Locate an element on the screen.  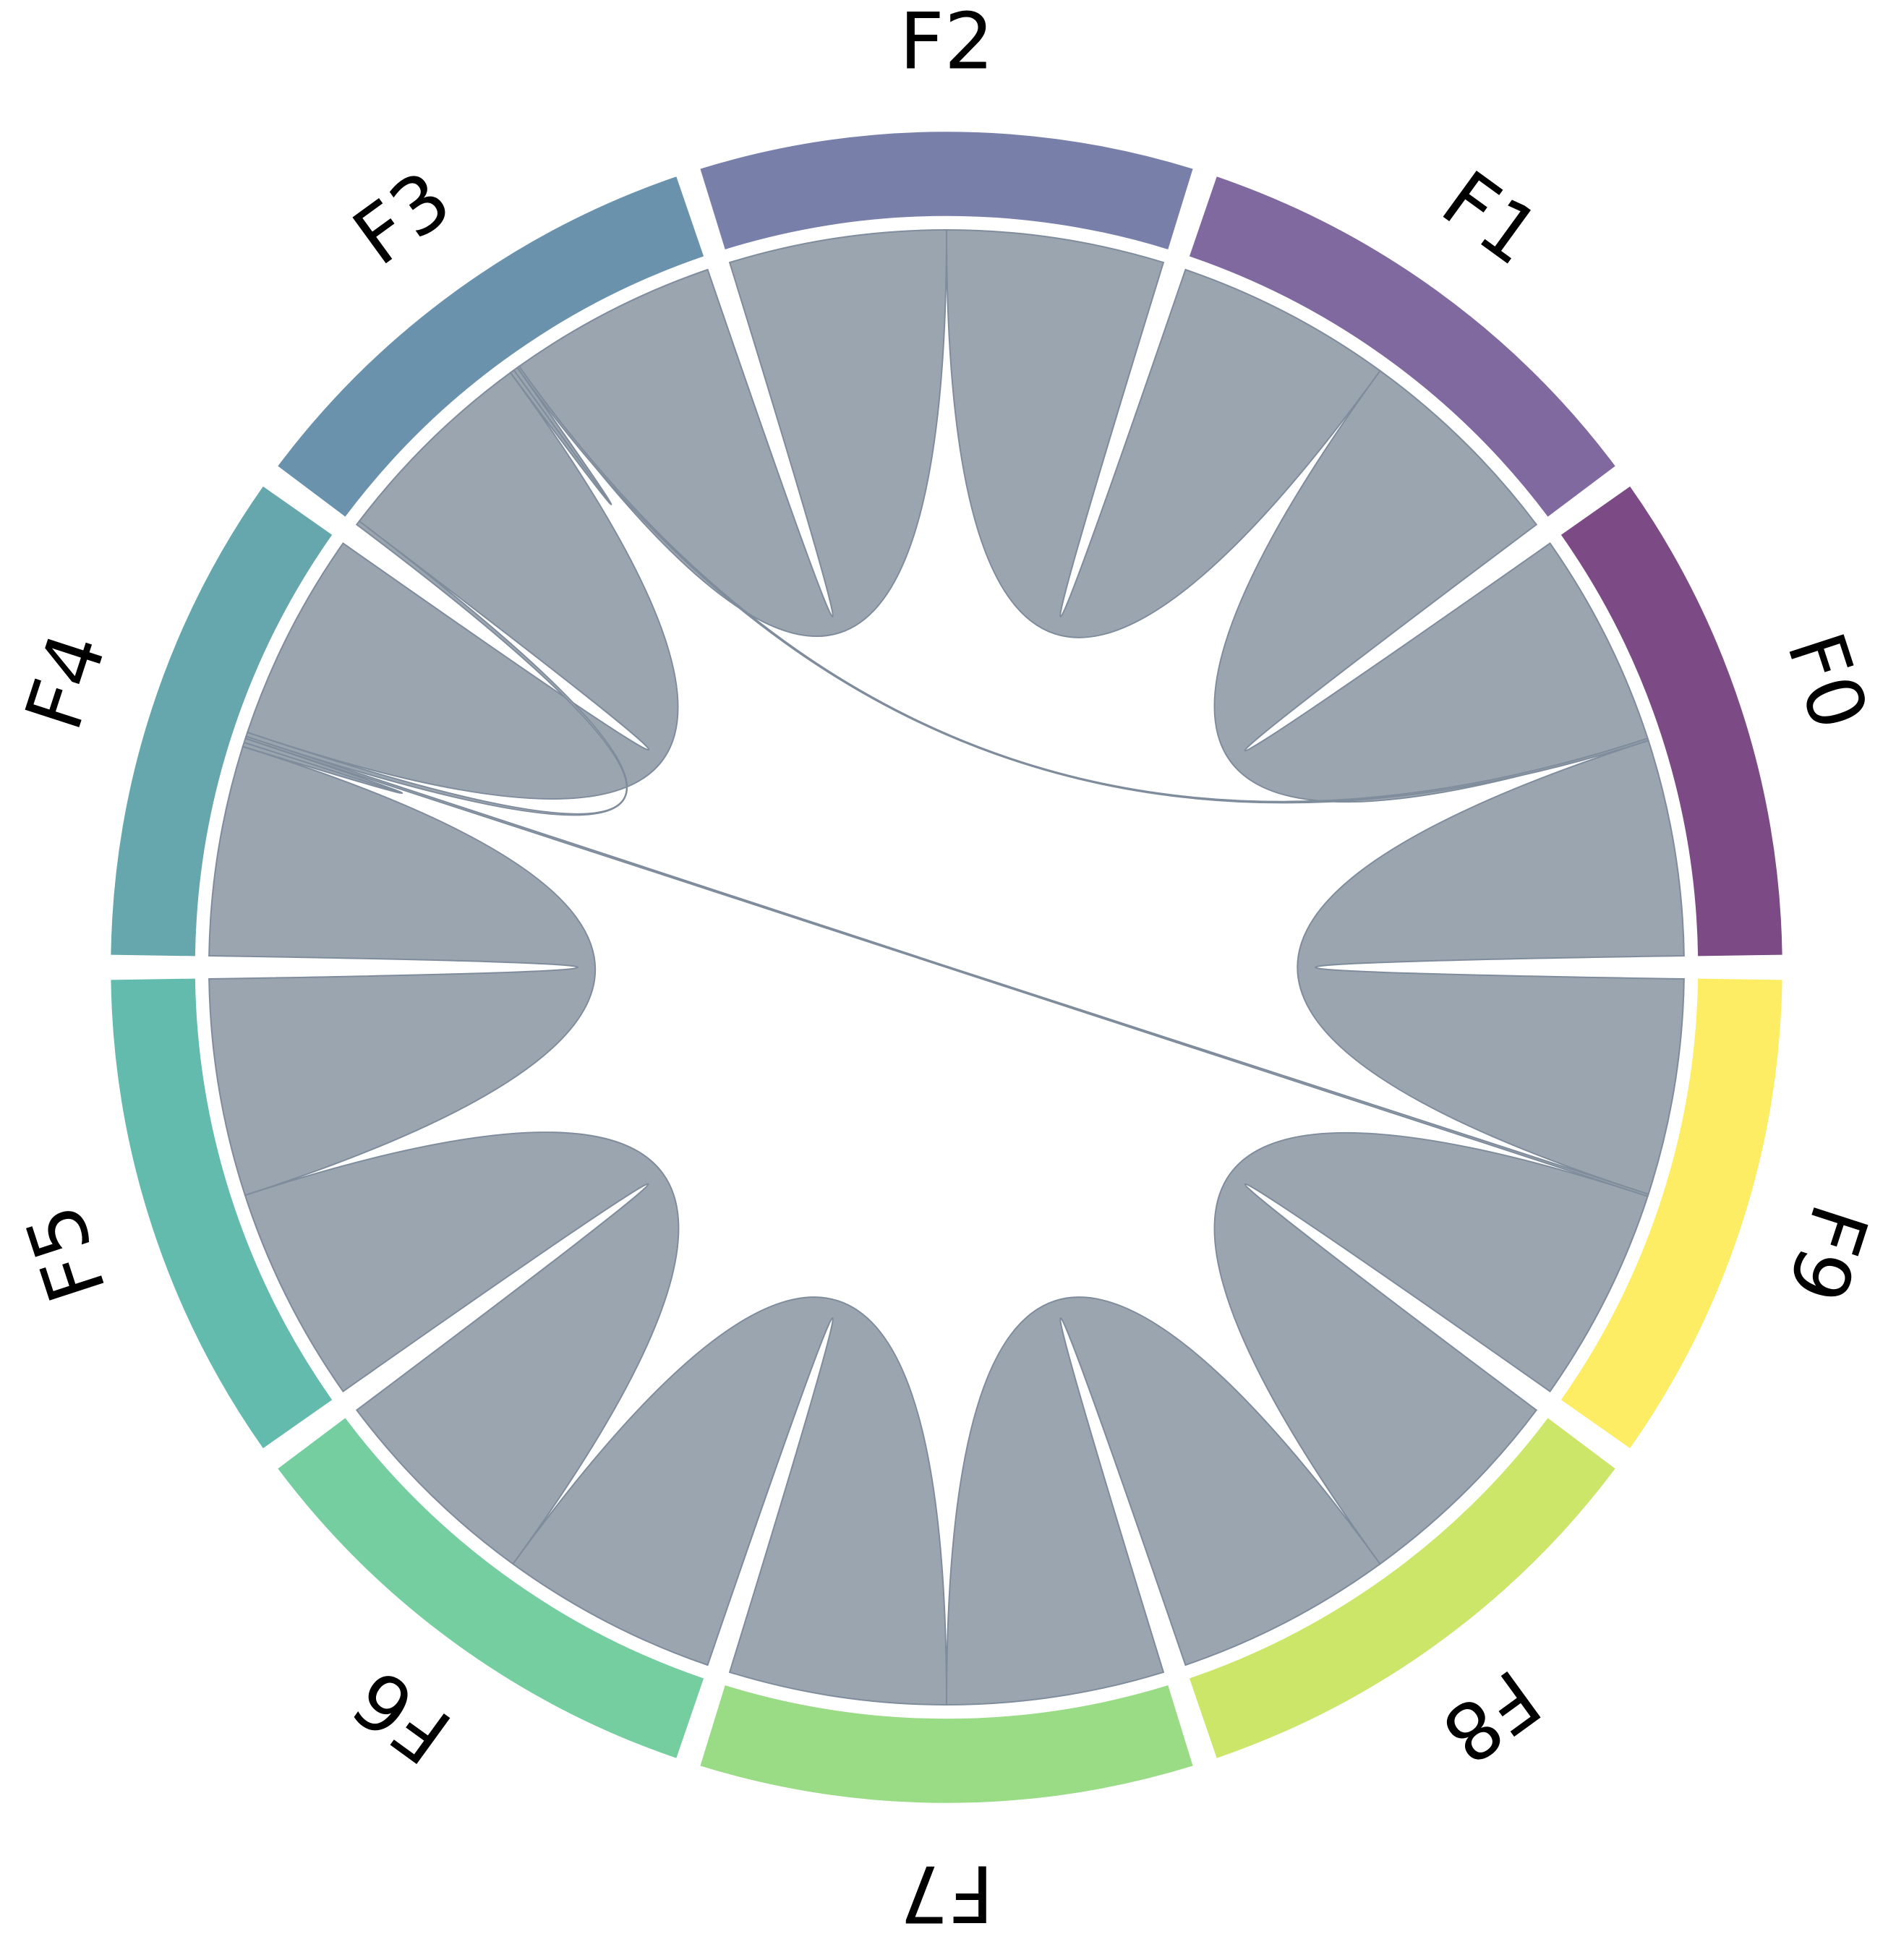
ribbon-f3-f3 is located at coordinates (560, 436).